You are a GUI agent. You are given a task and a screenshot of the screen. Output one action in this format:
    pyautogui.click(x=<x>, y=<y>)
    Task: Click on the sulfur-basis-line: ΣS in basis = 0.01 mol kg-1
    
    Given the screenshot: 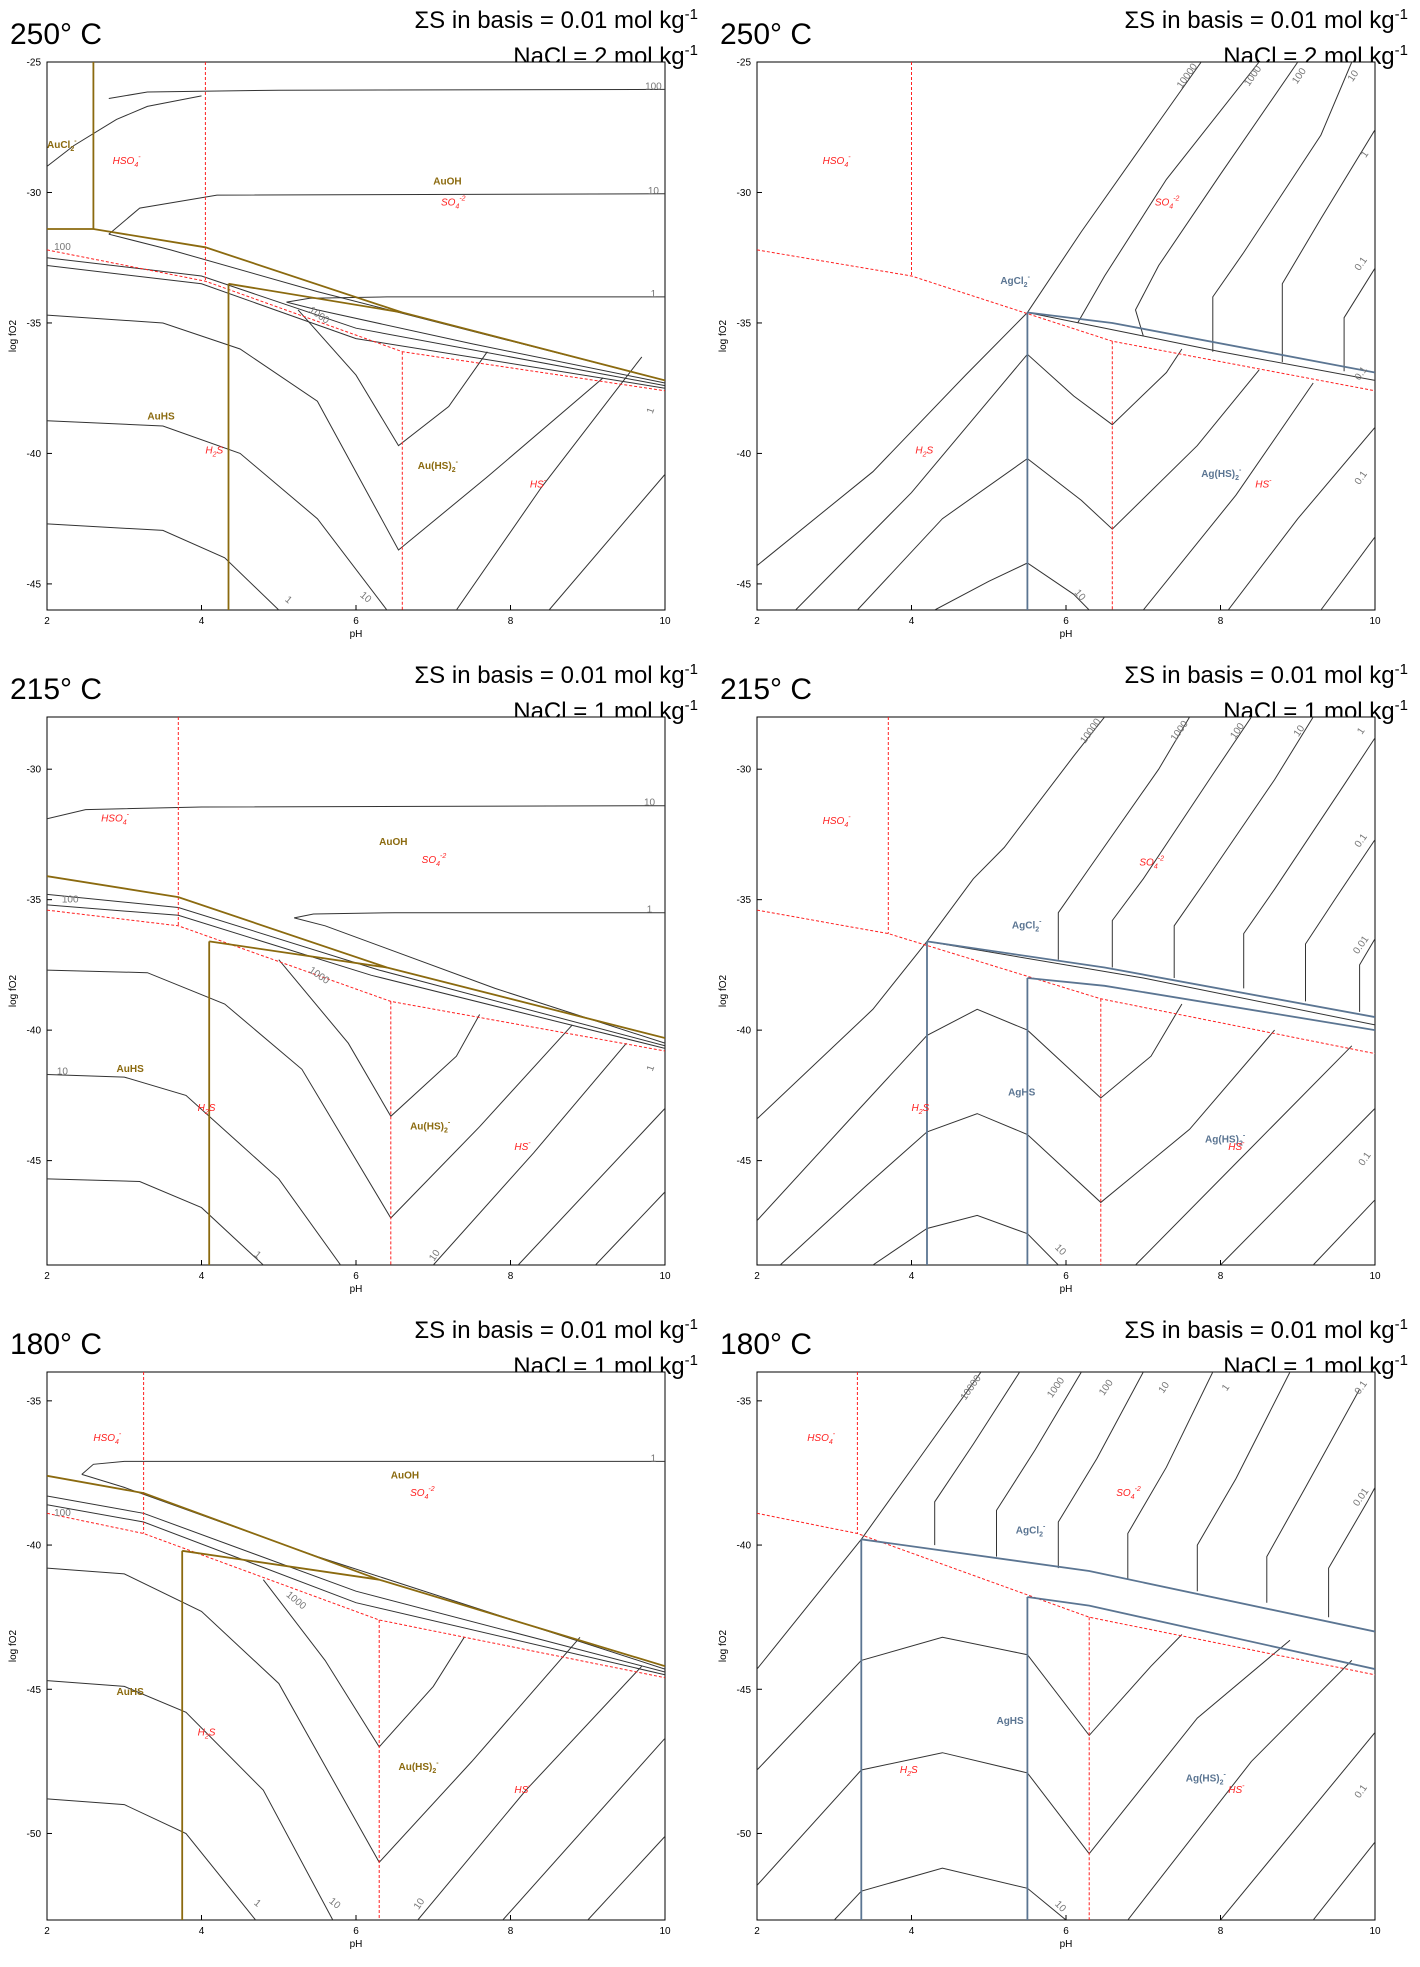 What is the action you would take?
    pyautogui.click(x=556, y=1328)
    